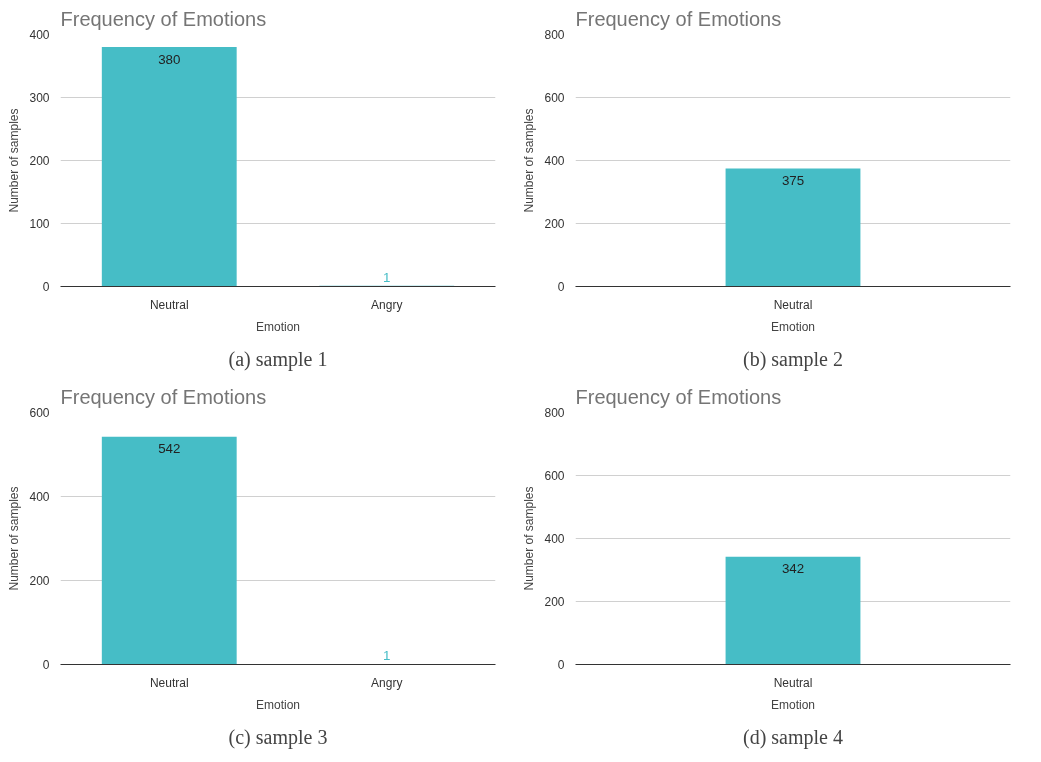 Image resolution: width=1041 pixels, height=762 pixels. I want to click on y-tick-label: 100, so click(39, 224).